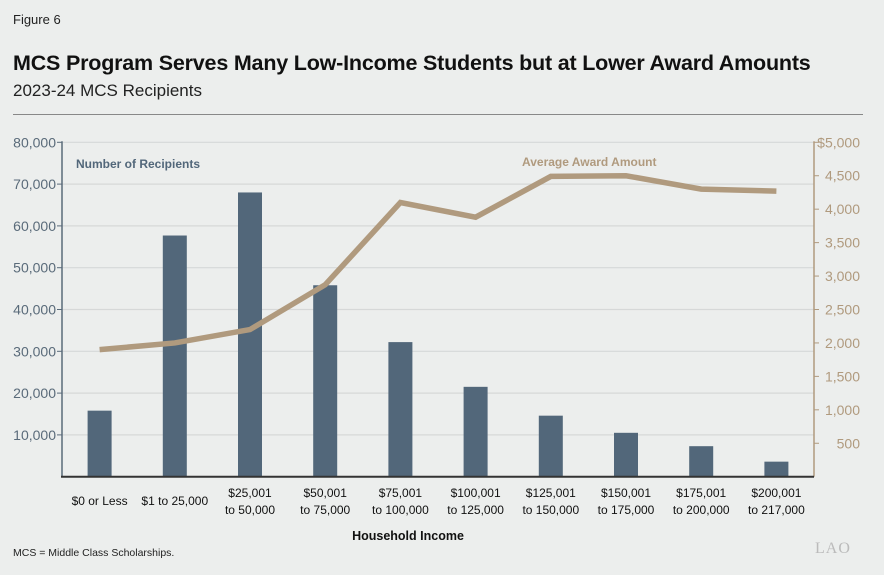  What do you see at coordinates (250, 501) in the screenshot?
I see `x-tick-label: $25,001 to 50,000` at bounding box center [250, 501].